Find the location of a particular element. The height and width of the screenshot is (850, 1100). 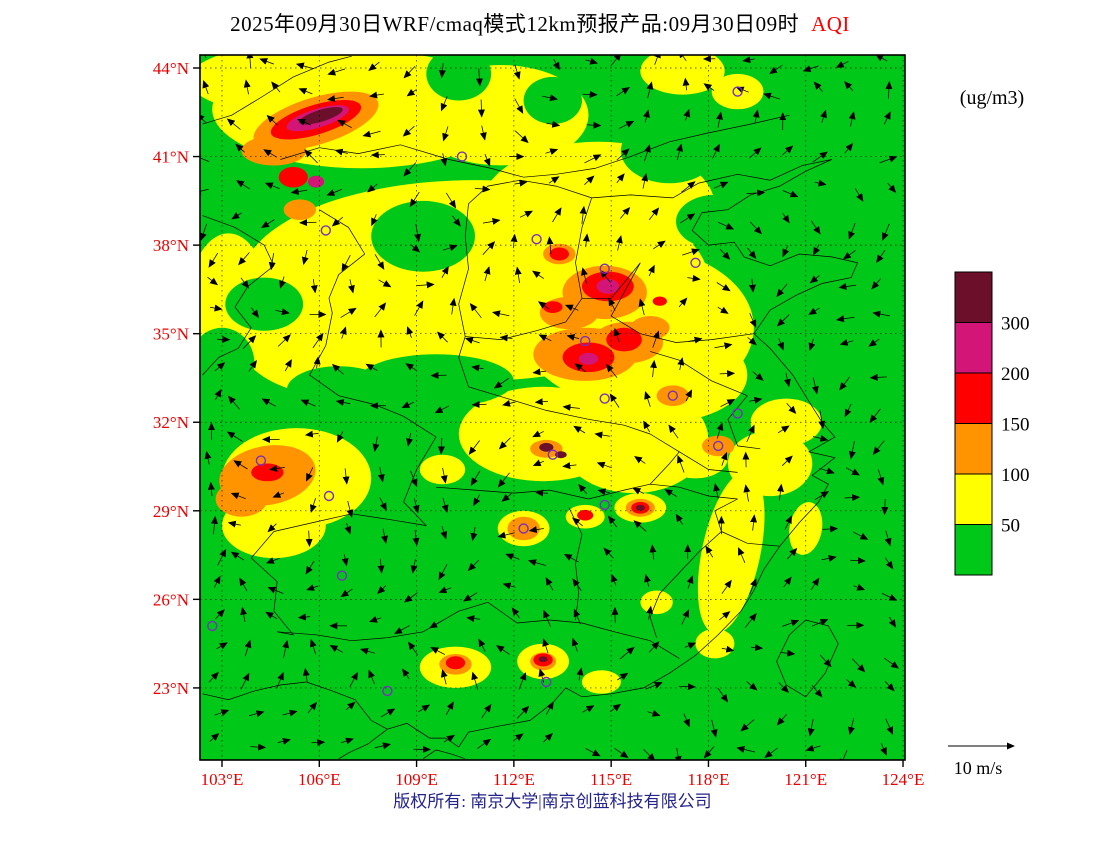

lon-tick-label: 109°E is located at coordinates (416, 779).